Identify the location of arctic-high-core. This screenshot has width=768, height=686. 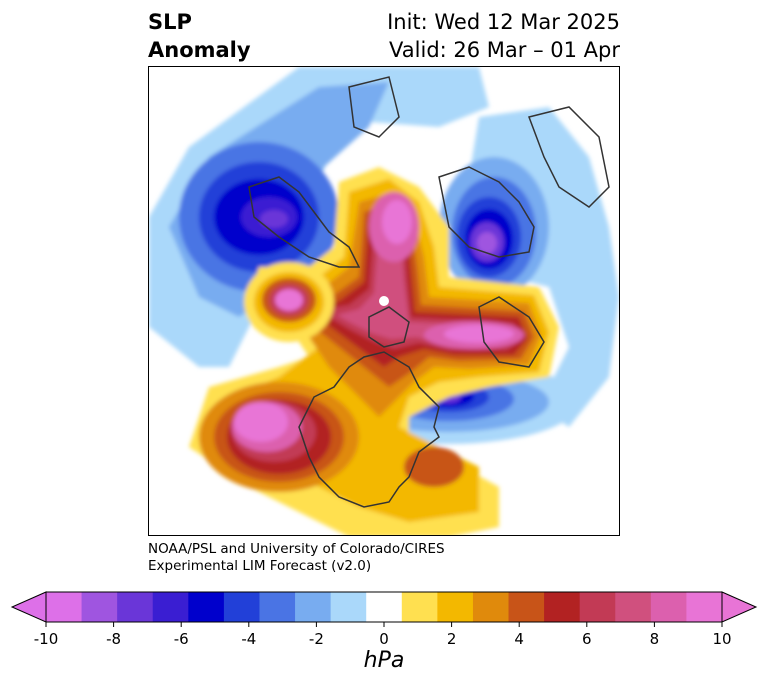
(397, 222).